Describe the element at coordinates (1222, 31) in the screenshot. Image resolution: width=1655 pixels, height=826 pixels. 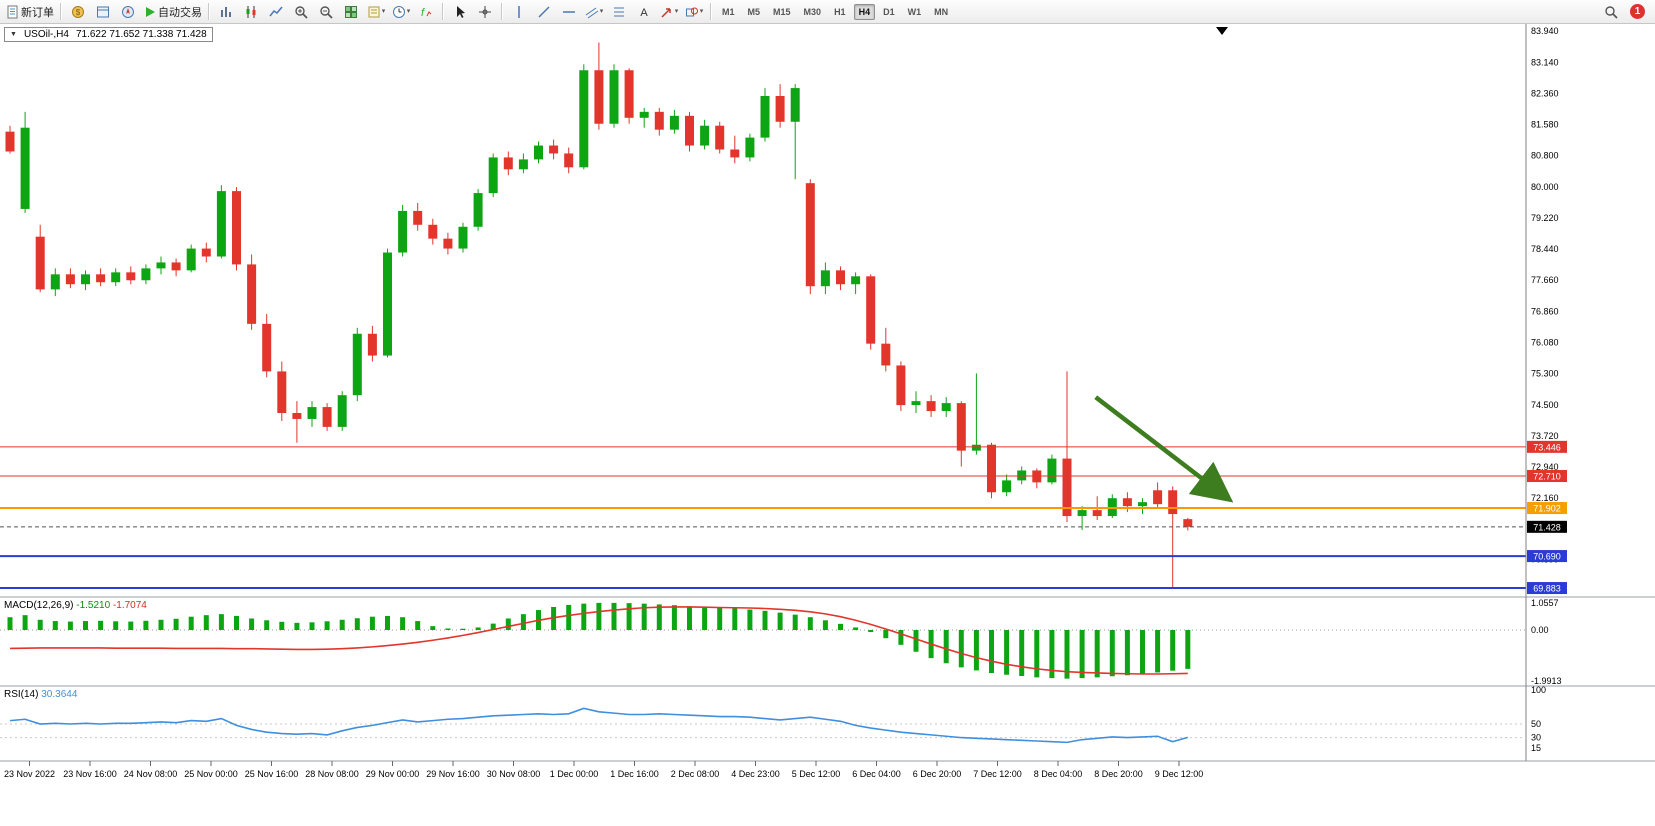
I see `chart-shift-marker` at that location.